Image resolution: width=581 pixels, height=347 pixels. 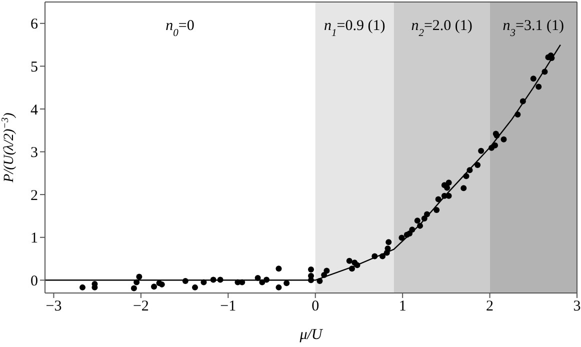 I want to click on y-tick-label: 5, so click(x=34, y=68).